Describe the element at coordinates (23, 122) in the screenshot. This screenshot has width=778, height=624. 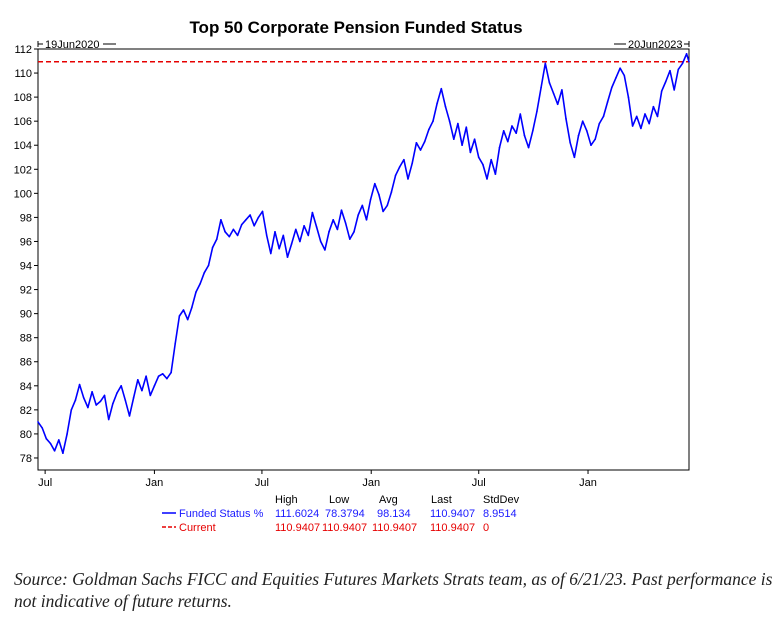
I see `y-tick-label: 106` at that location.